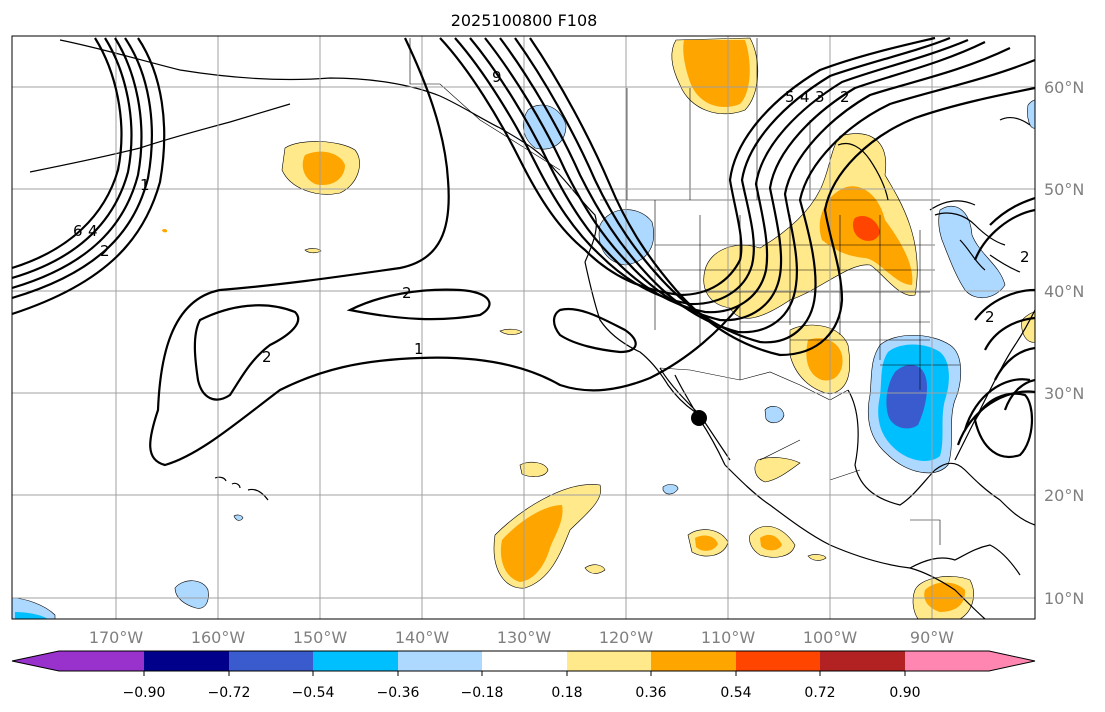  What do you see at coordinates (866, 228) in the screenshot?
I see `positive-anomaly-max` at bounding box center [866, 228].